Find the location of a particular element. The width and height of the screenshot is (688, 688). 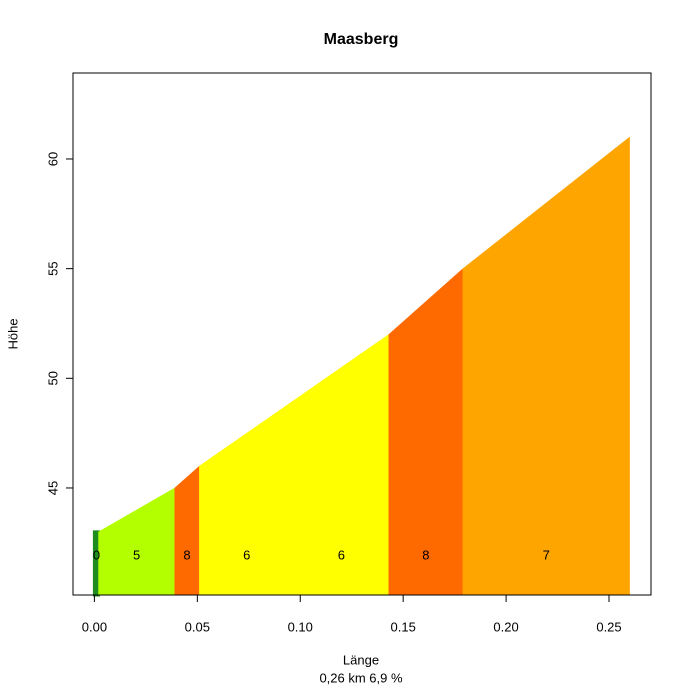

x-tick-label: 0.25 is located at coordinates (608, 626).